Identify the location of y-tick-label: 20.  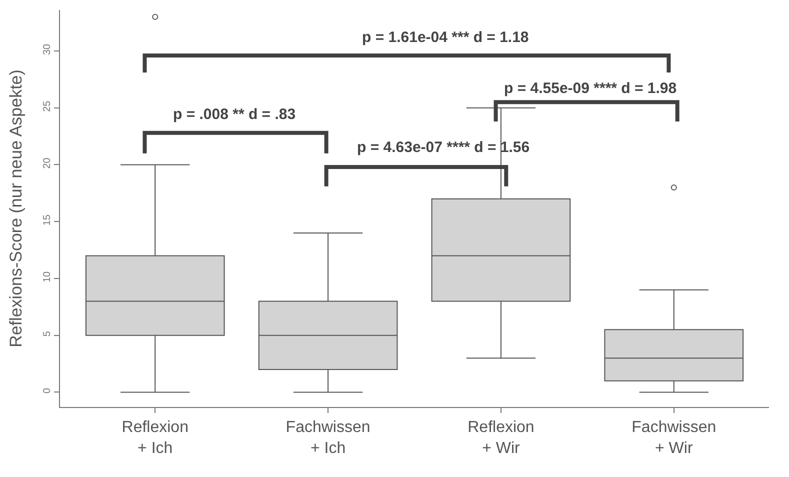
(47, 163).